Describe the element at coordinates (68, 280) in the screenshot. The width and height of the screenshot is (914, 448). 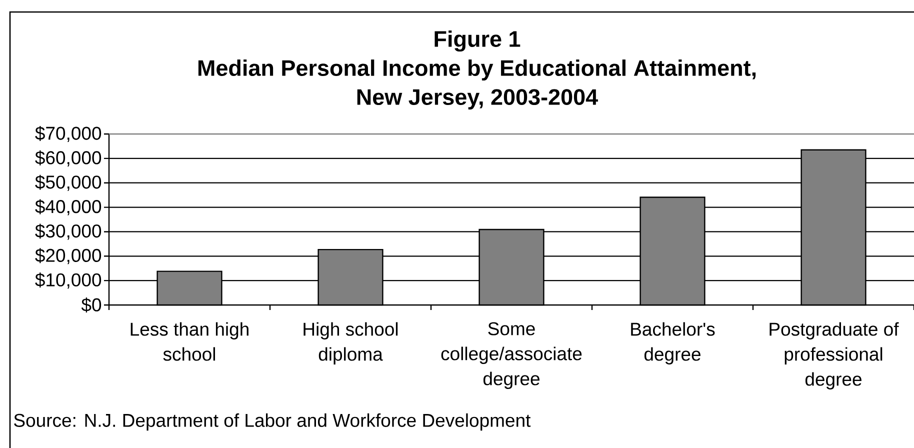
I see `y-tick-label: $10,000` at that location.